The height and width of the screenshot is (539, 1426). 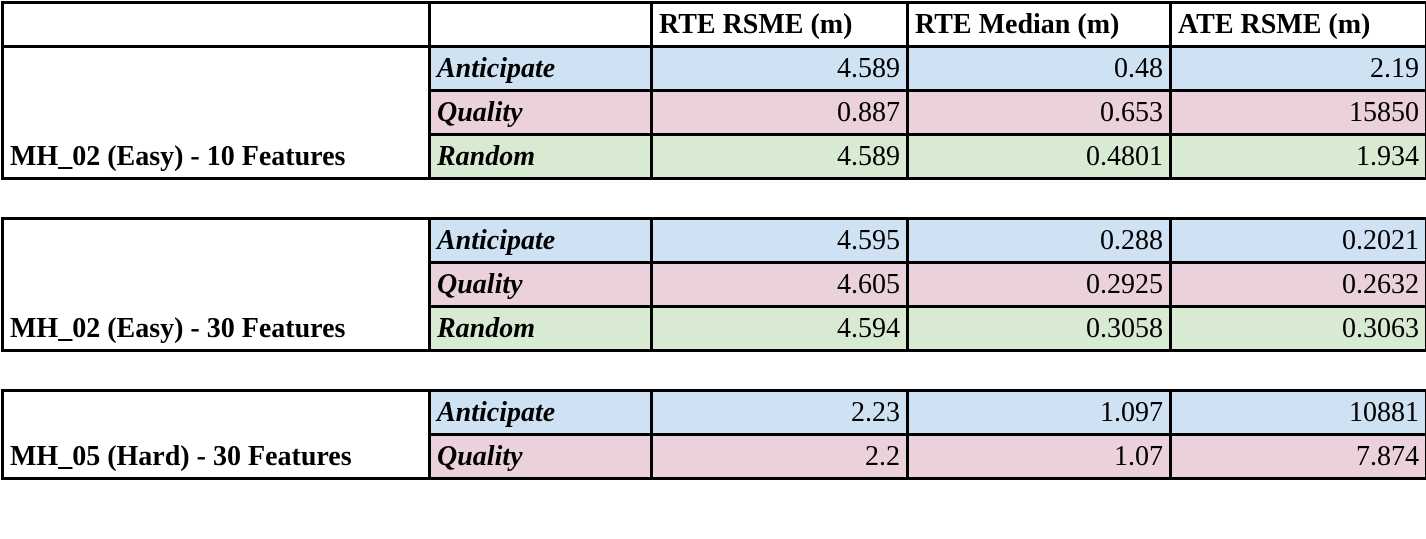 I want to click on group-label: MH_05 (Hard) - 30 Features, so click(x=216, y=435).